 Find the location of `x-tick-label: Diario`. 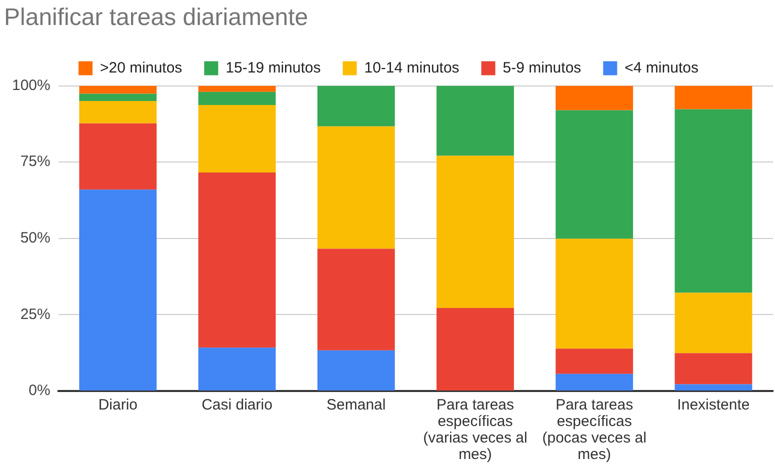

x-tick-label: Diario is located at coordinates (118, 405).